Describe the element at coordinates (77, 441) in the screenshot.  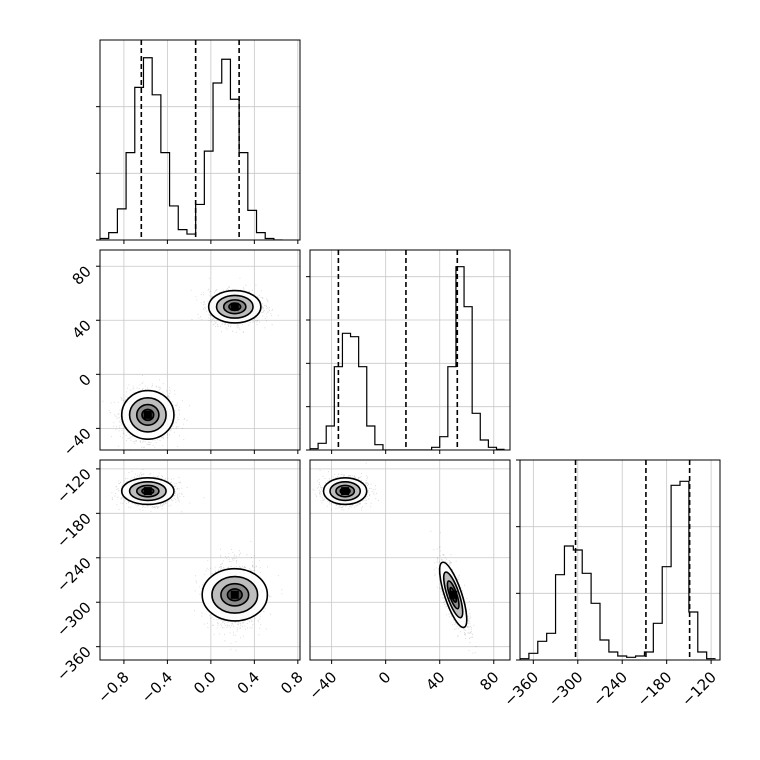
I see `y-tick-label: −40` at that location.